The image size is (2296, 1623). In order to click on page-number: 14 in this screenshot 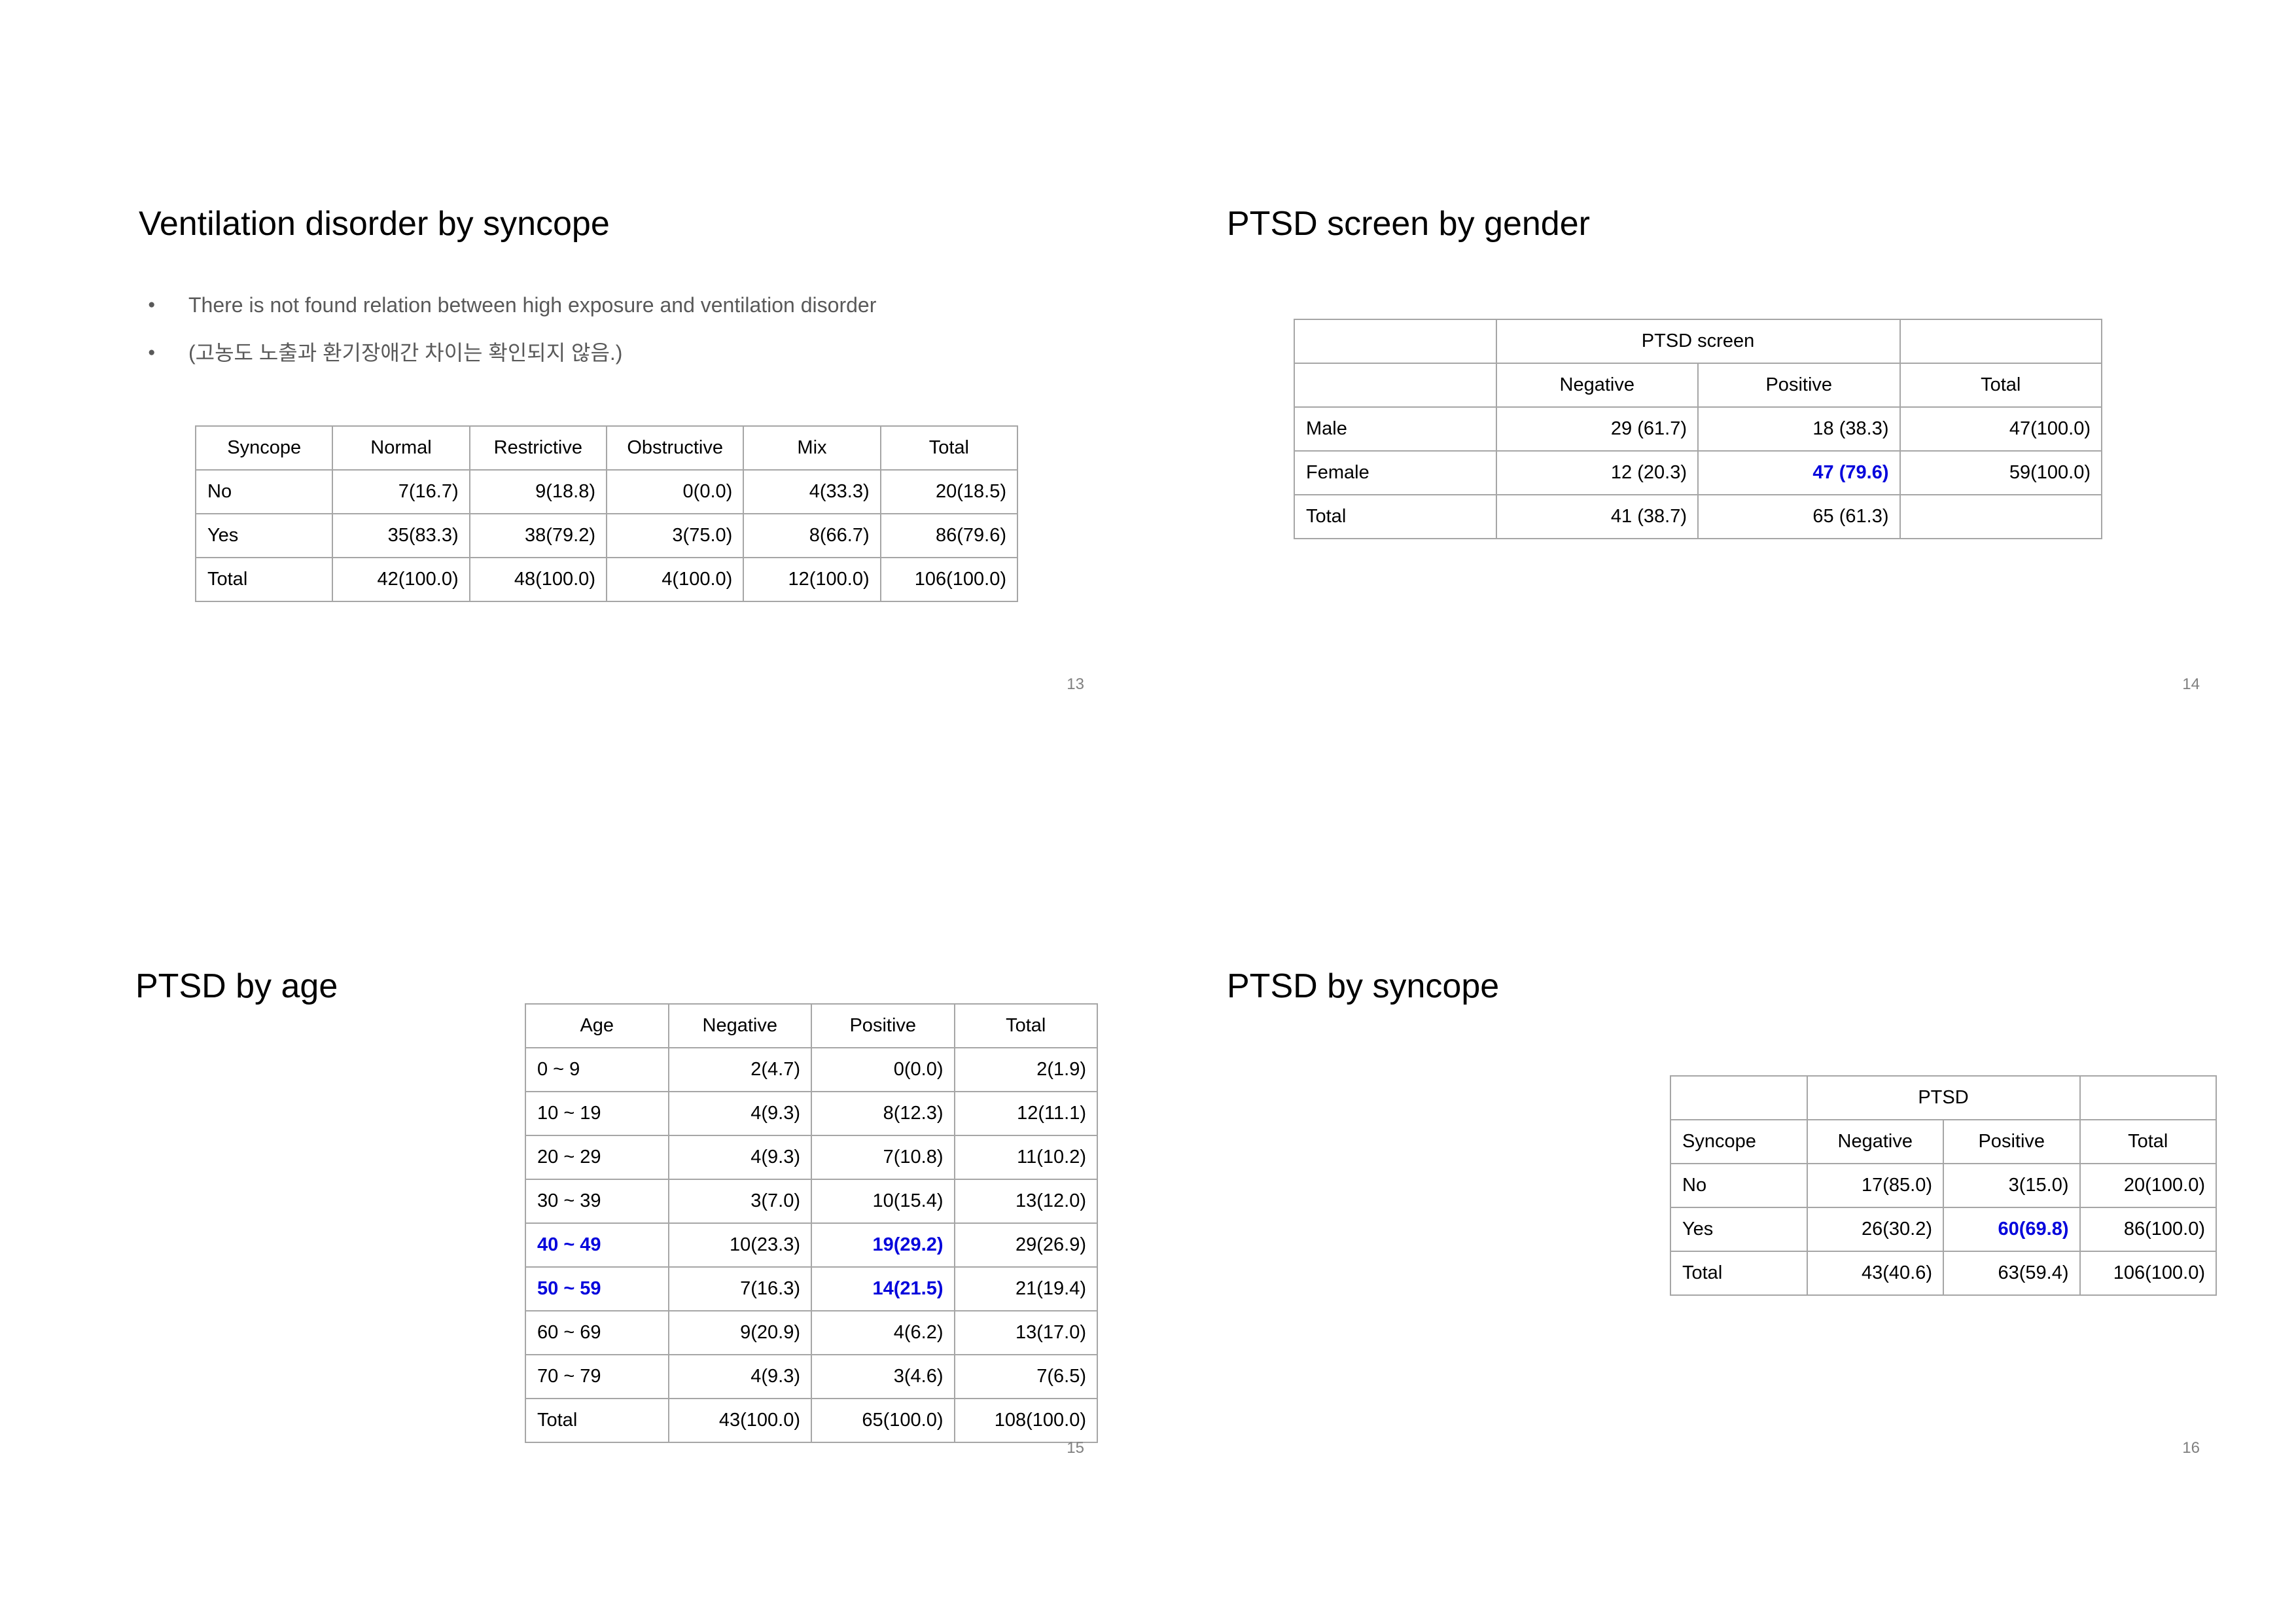, I will do `click(2191, 684)`.